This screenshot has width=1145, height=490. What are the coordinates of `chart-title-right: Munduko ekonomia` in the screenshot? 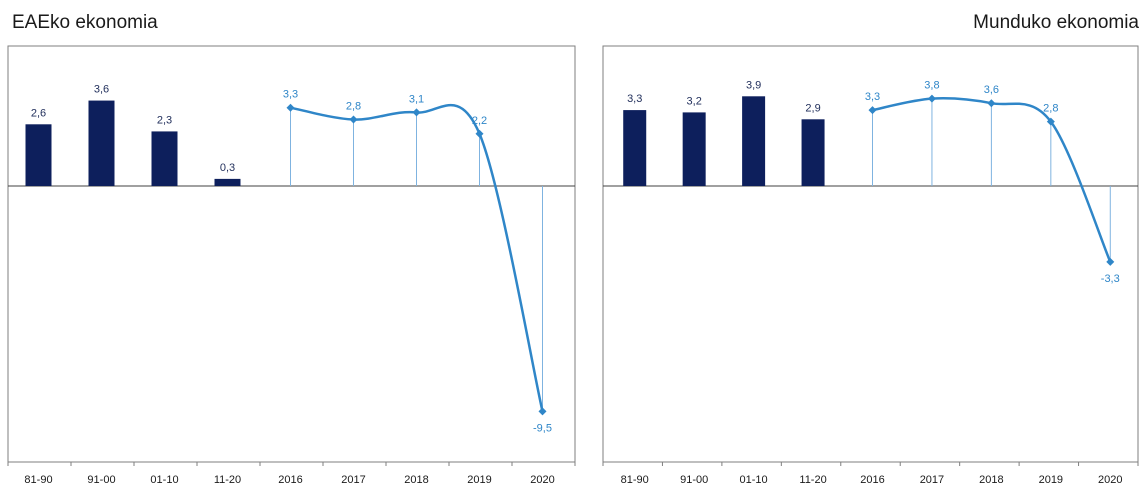 It's located at (1056, 22).